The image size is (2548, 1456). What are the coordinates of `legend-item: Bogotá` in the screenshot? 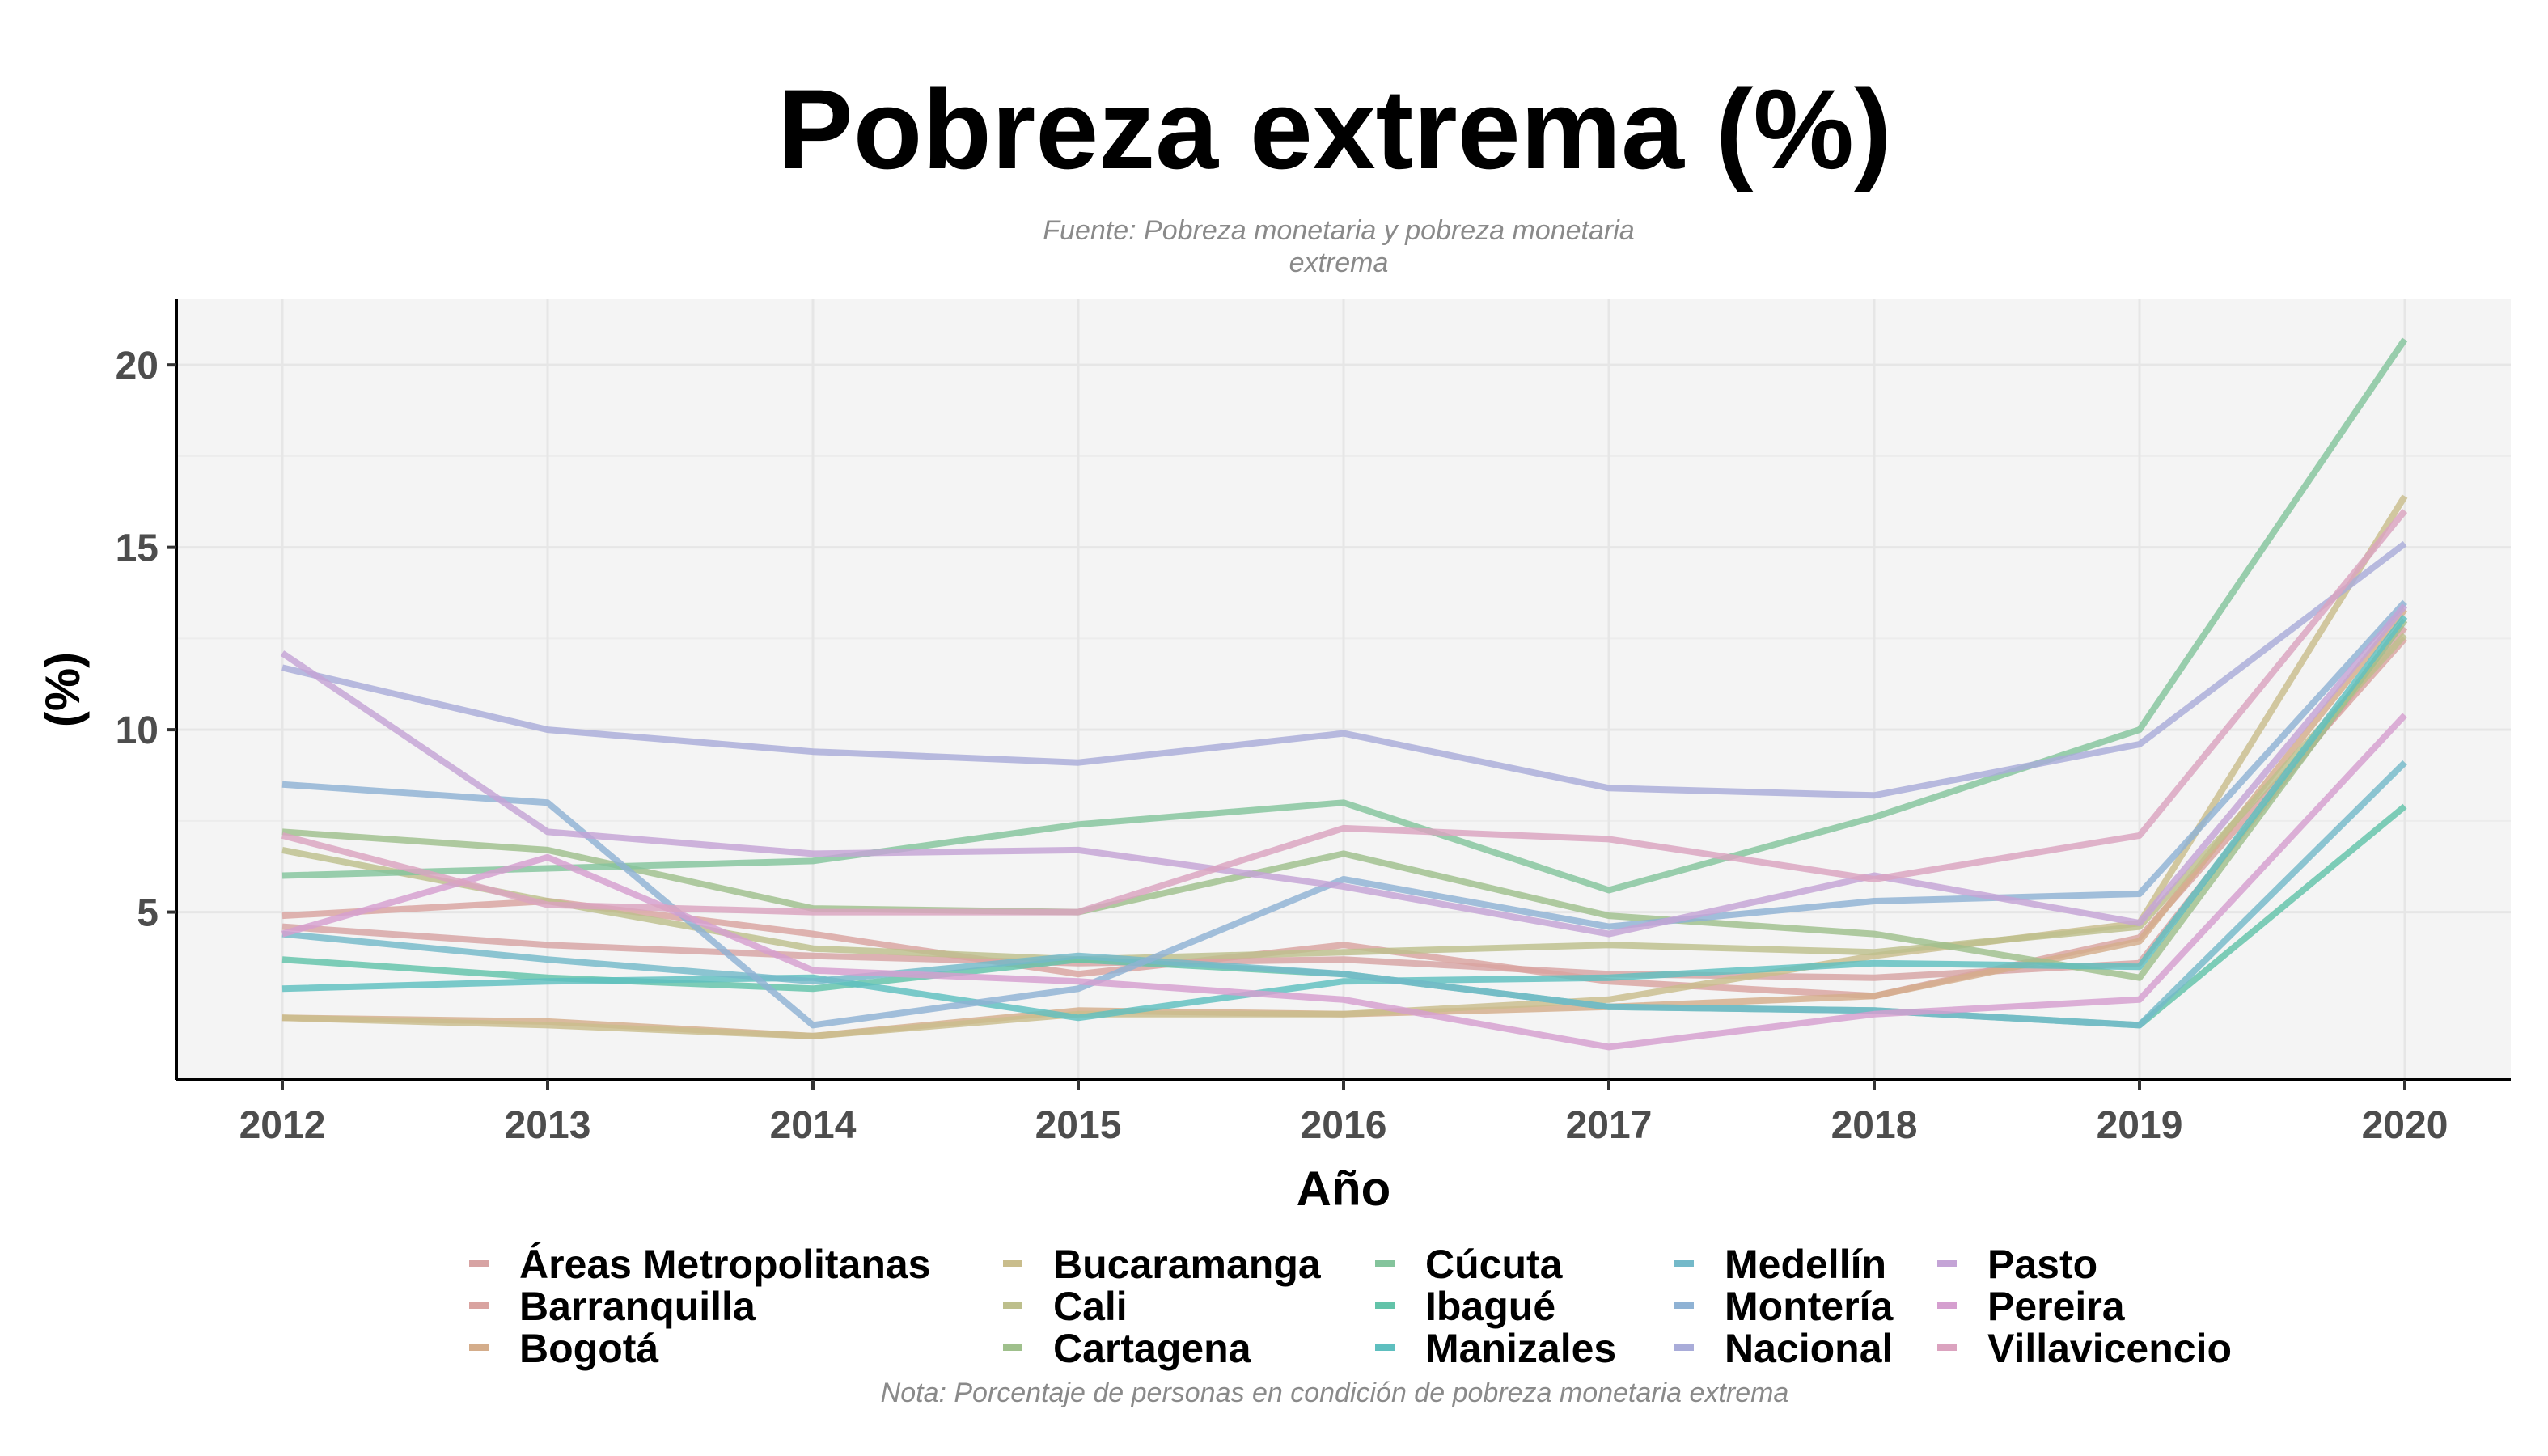 It's located at (563, 1348).